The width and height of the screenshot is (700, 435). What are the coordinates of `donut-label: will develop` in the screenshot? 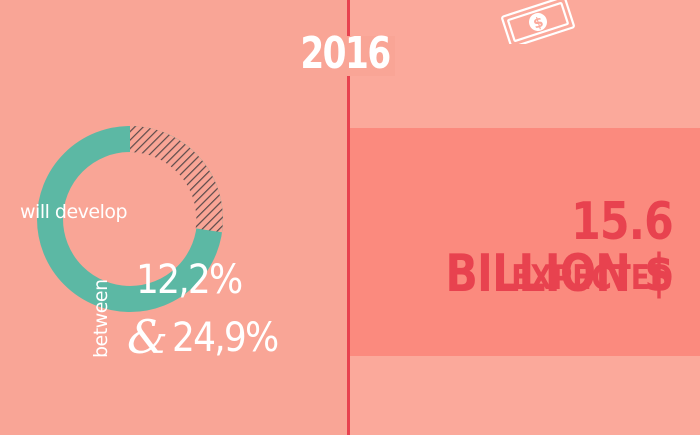 It's located at (74, 212).